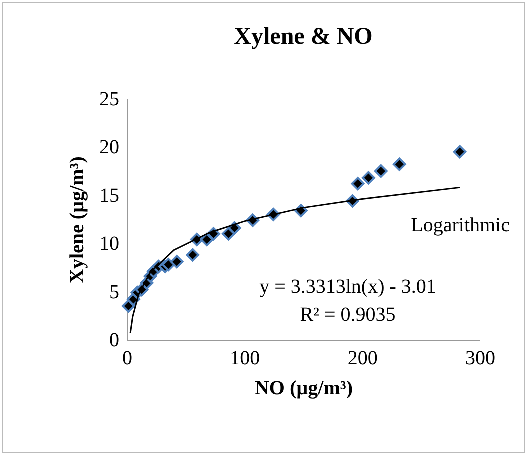 The width and height of the screenshot is (529, 457). I want to click on x-tick-label: 200, so click(363, 359).